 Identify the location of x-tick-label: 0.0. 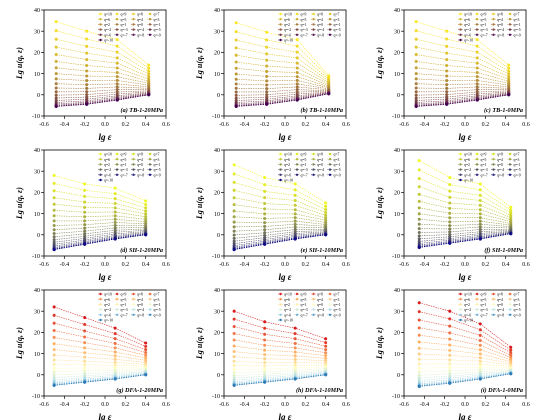
(465, 125).